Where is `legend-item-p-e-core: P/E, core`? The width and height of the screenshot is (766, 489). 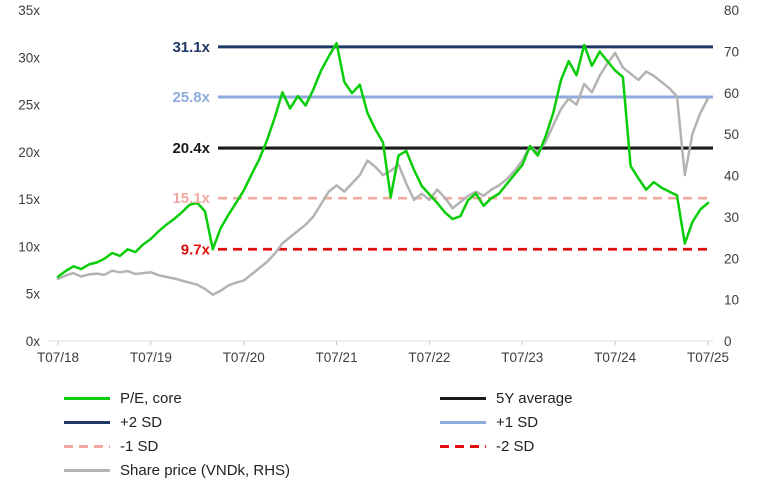 legend-item-p-e-core: P/E, core is located at coordinates (252, 398).